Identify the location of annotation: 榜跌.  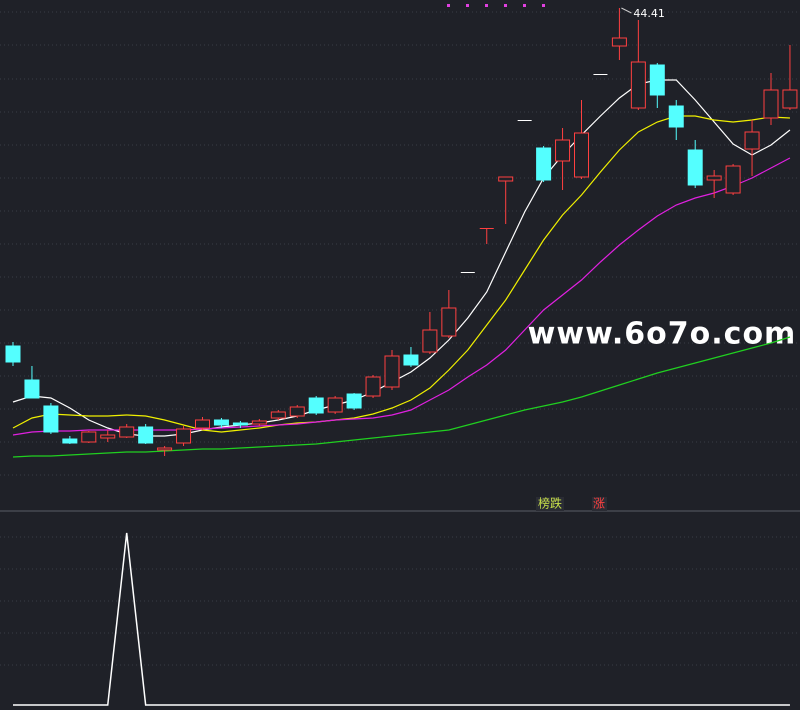
(550, 503).